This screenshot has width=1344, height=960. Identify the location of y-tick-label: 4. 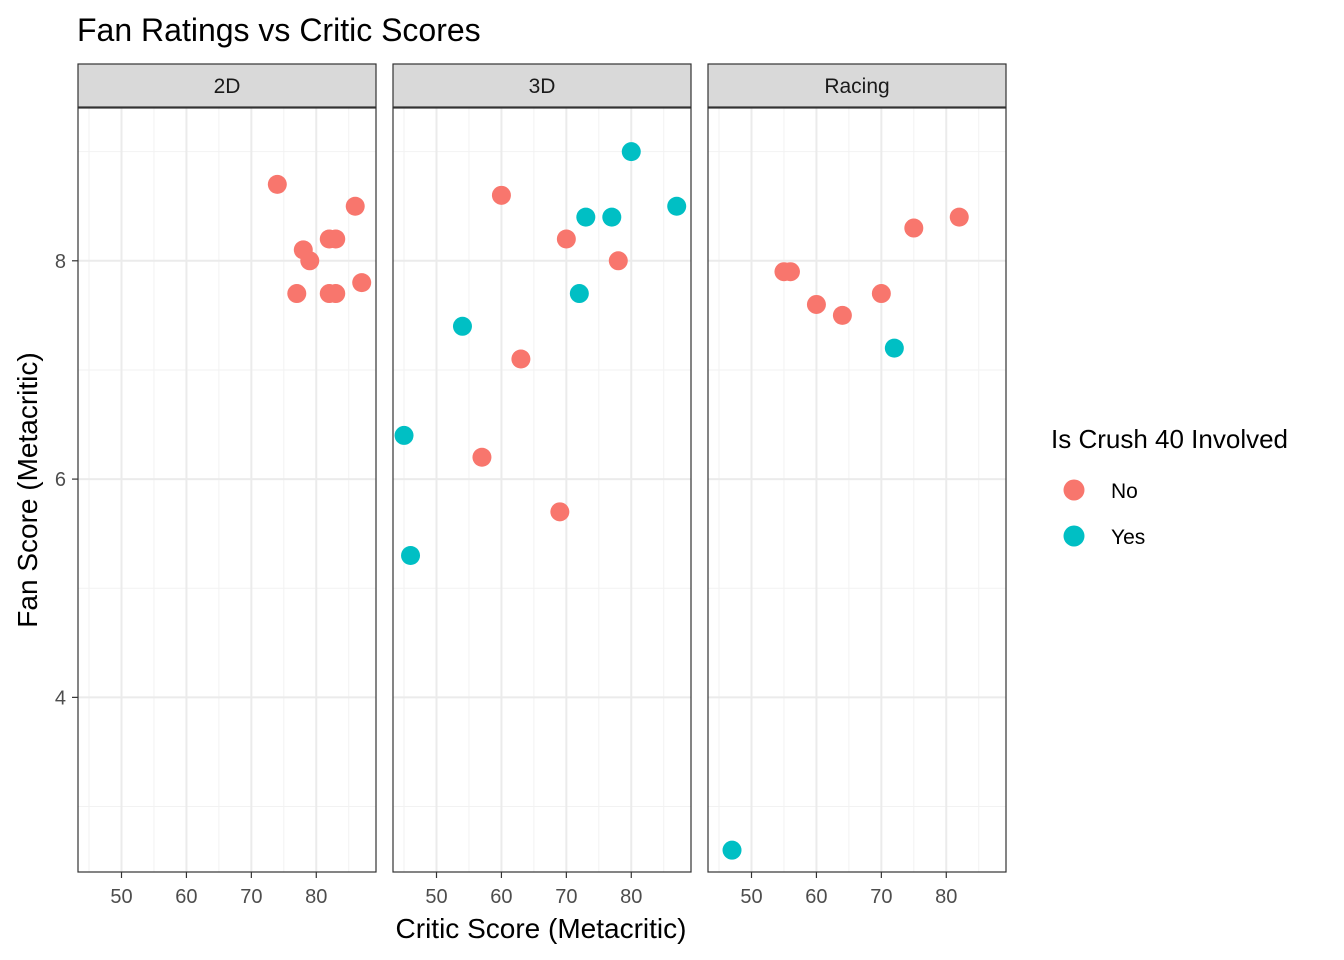
(60, 698).